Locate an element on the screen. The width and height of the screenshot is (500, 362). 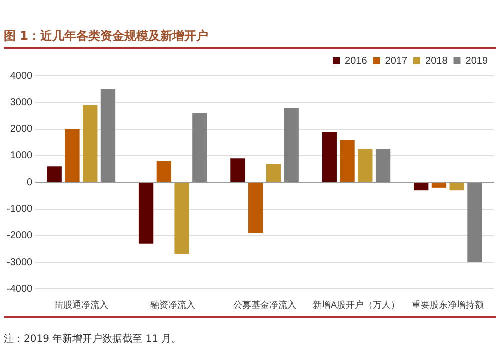
y-tick-label: 1000 is located at coordinates (22, 156).